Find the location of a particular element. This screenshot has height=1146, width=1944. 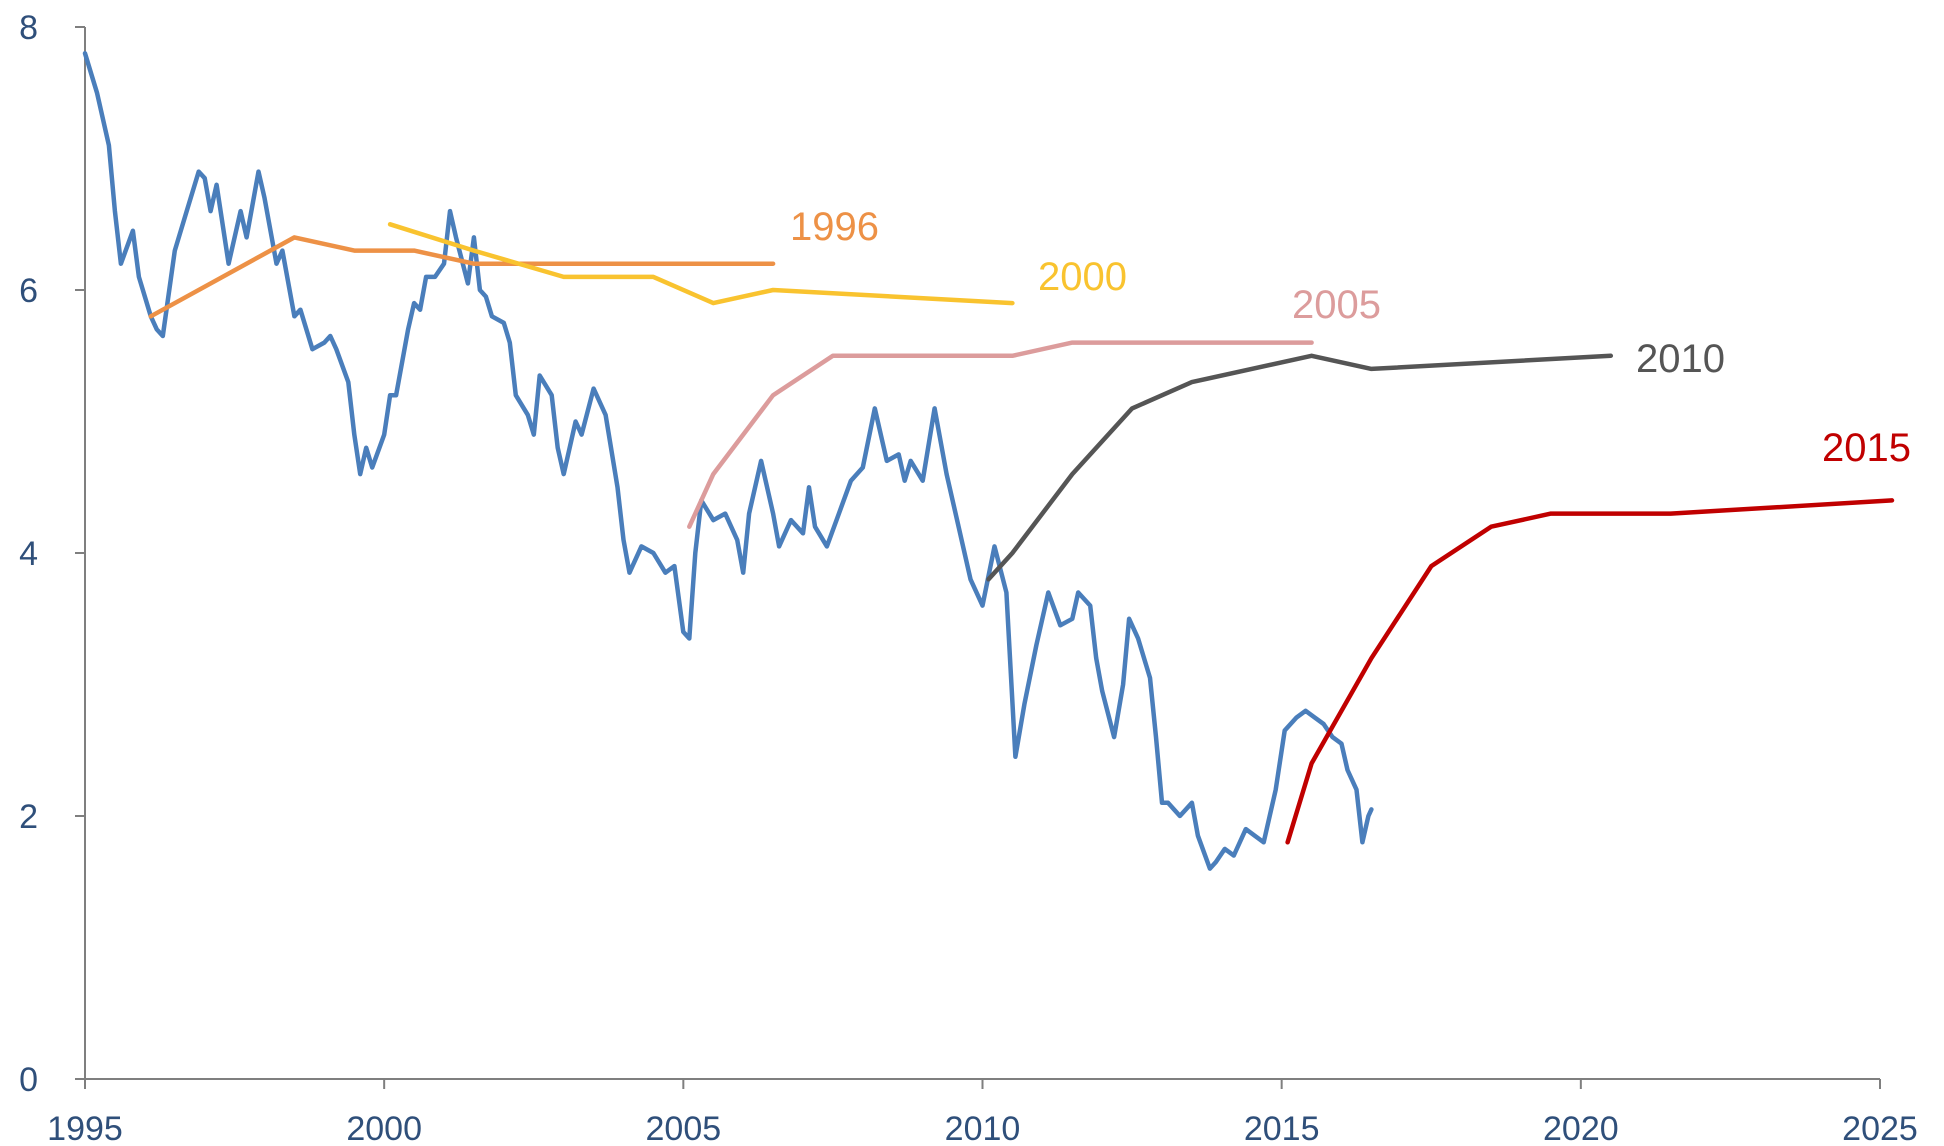

series-labels: 1996 2000 2005 2010 2015 is located at coordinates (1350, 337).